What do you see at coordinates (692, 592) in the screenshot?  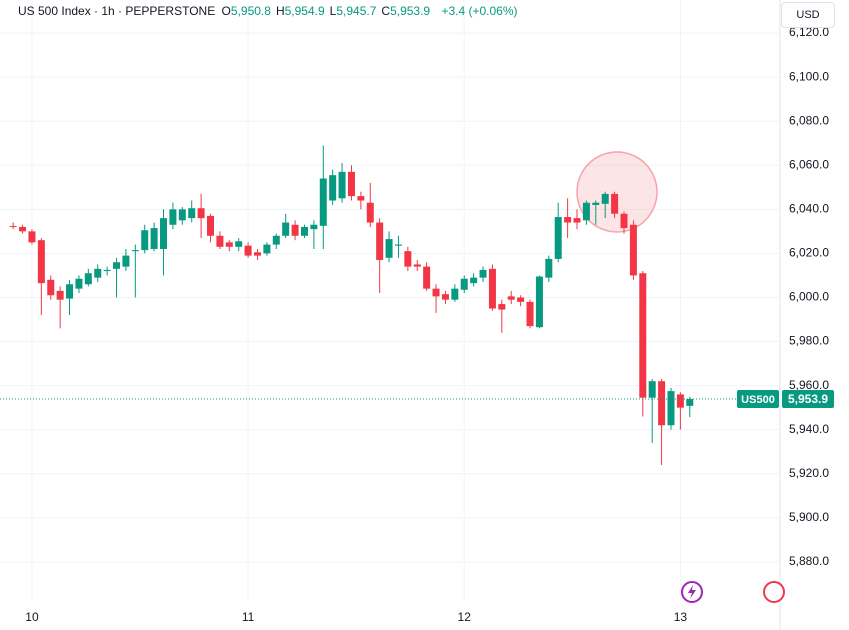 I see `lightning-icon` at bounding box center [692, 592].